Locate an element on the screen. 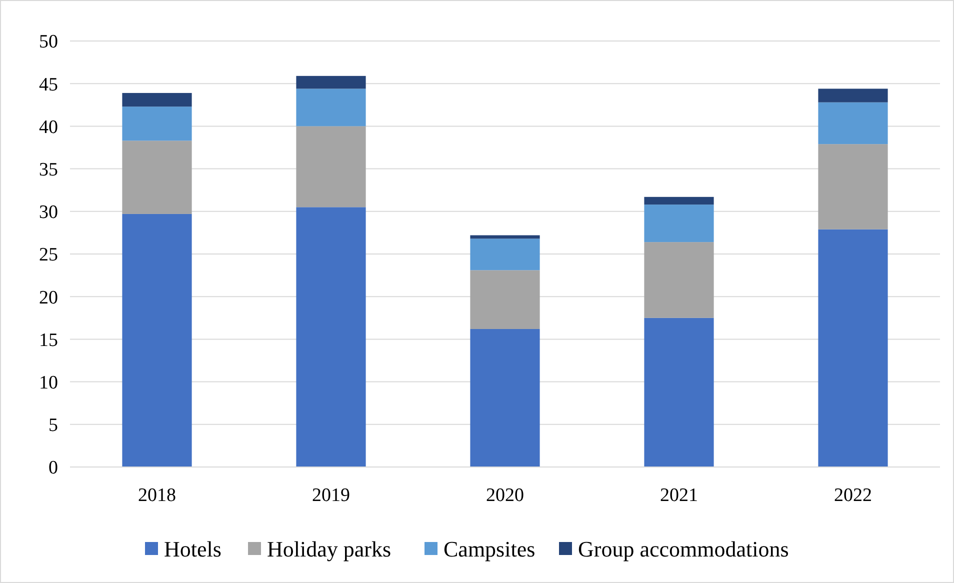  legend-label: Holiday parks is located at coordinates (329, 549).